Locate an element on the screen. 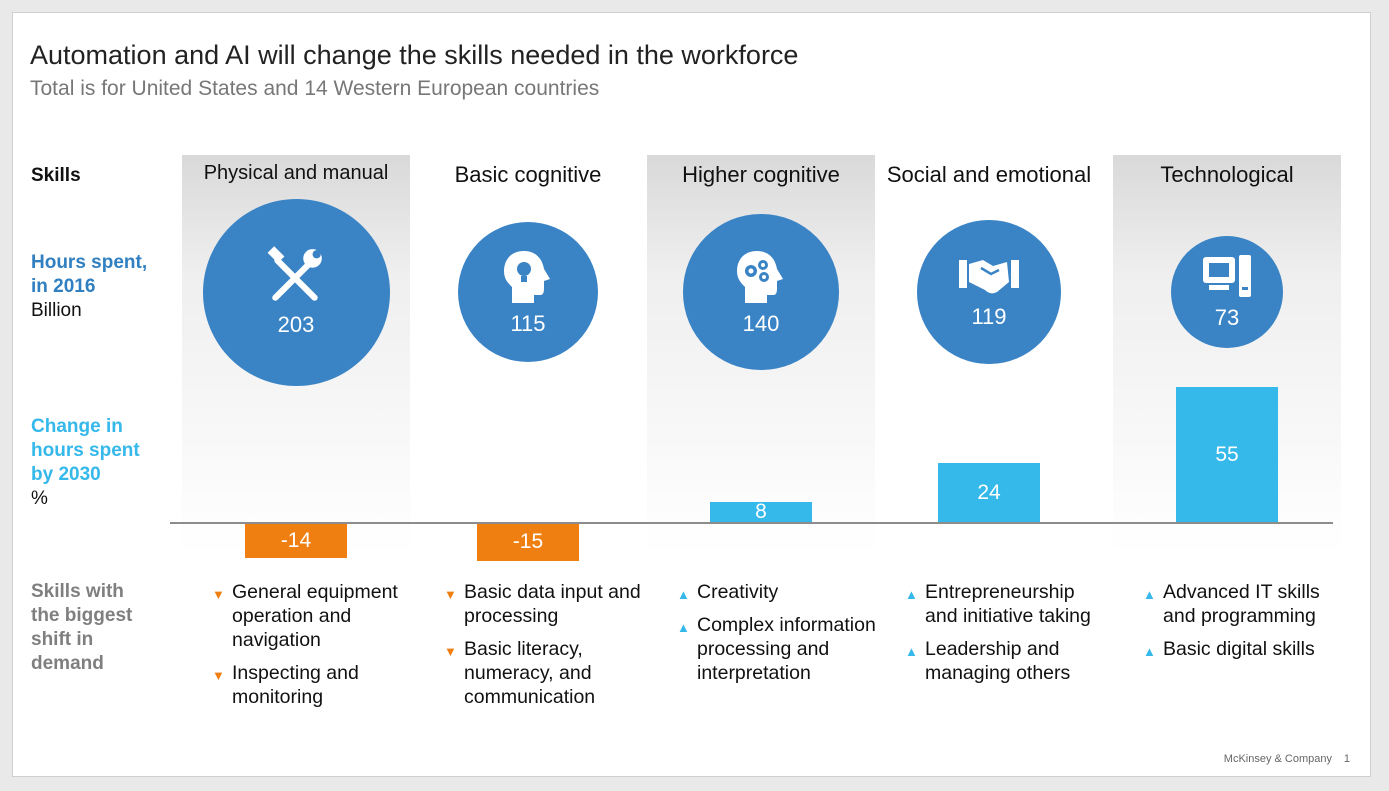 The image size is (1389, 791). category-label: Technological is located at coordinates (1227, 174).